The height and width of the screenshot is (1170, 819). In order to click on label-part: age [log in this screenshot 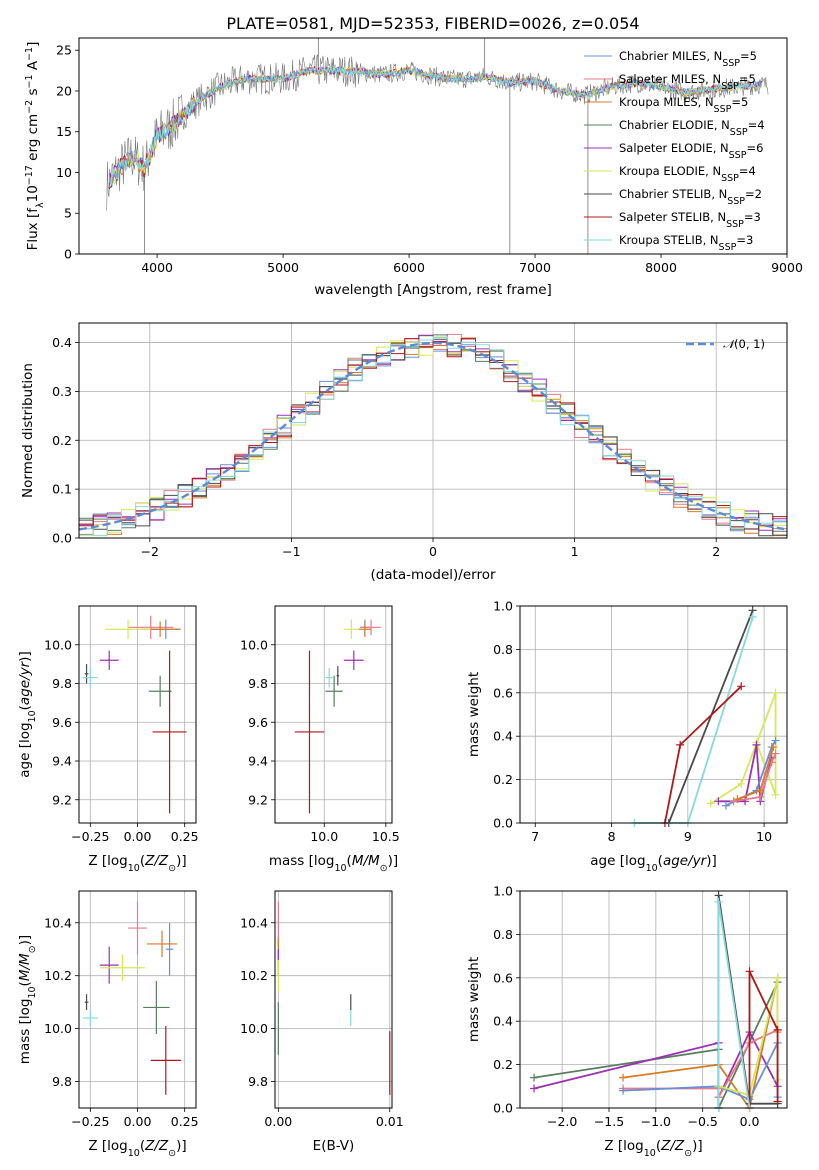, I will do `click(617, 861)`.